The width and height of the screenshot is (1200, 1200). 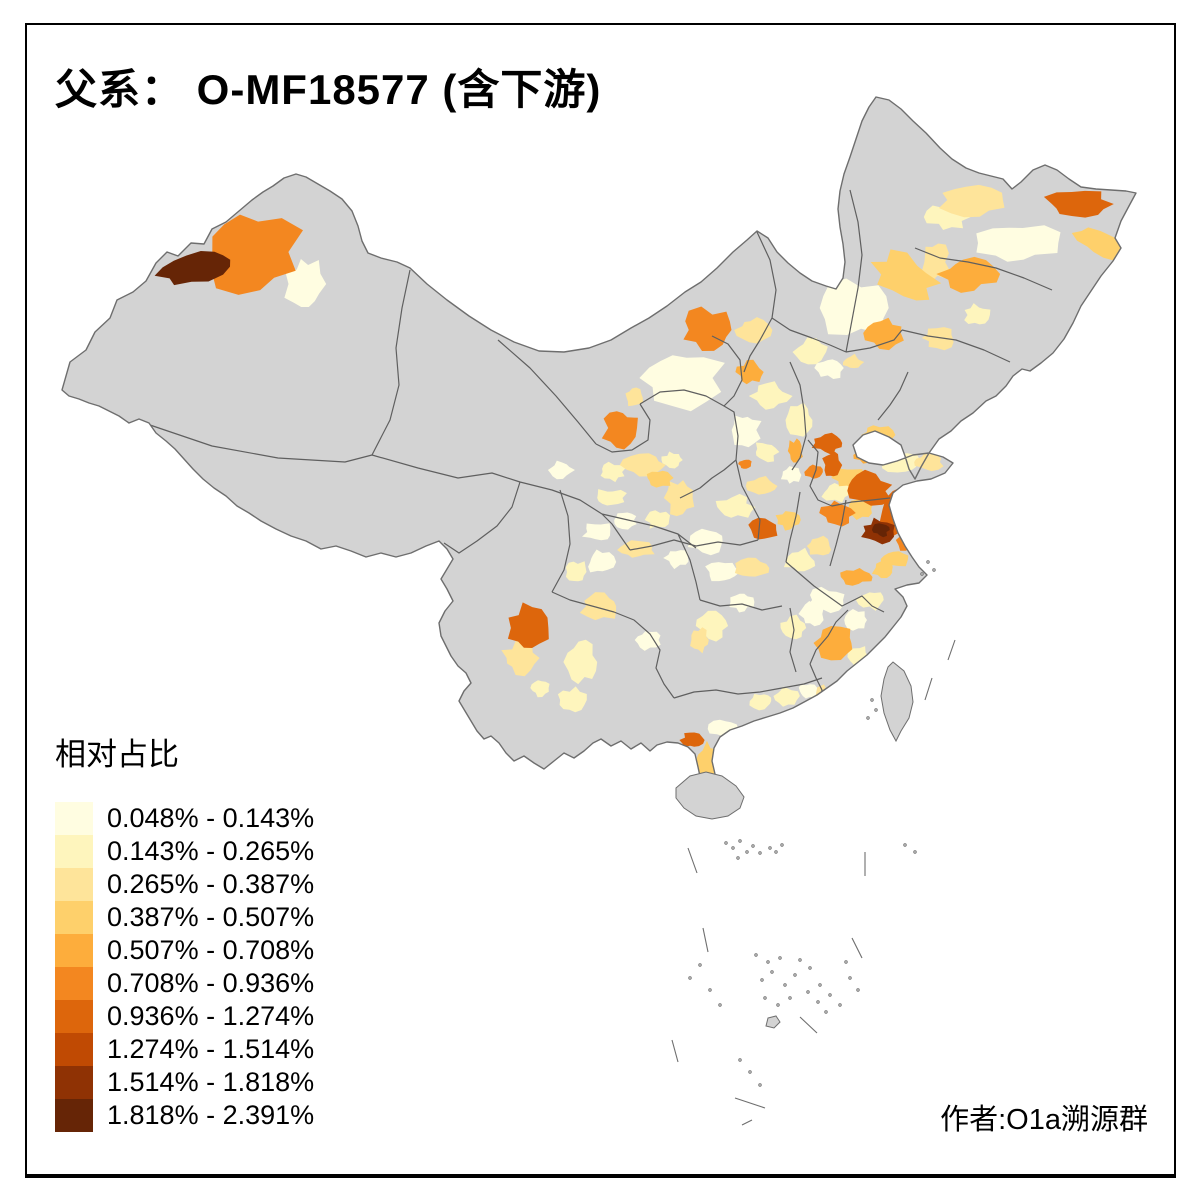 I want to click on legend-entry: 0.507% - 0.708%, so click(x=184, y=950).